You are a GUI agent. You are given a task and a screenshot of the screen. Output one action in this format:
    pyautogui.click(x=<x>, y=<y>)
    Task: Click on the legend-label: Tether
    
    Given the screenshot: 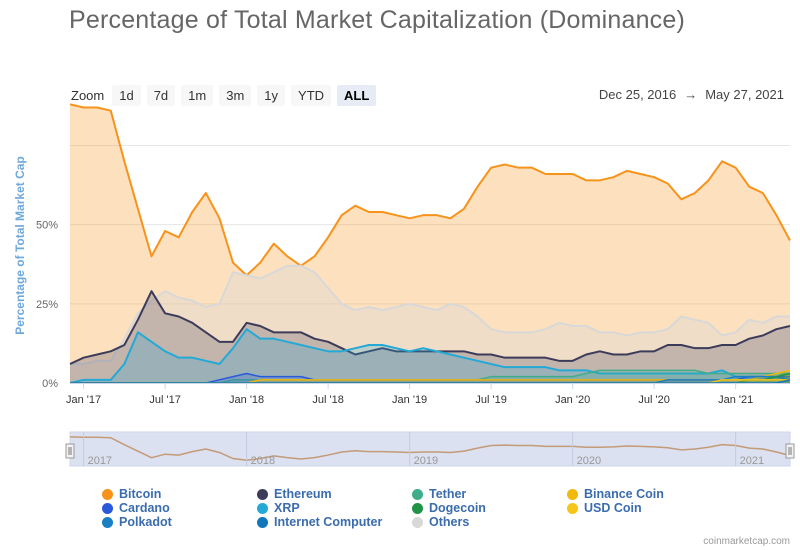 What is the action you would take?
    pyautogui.click(x=448, y=494)
    